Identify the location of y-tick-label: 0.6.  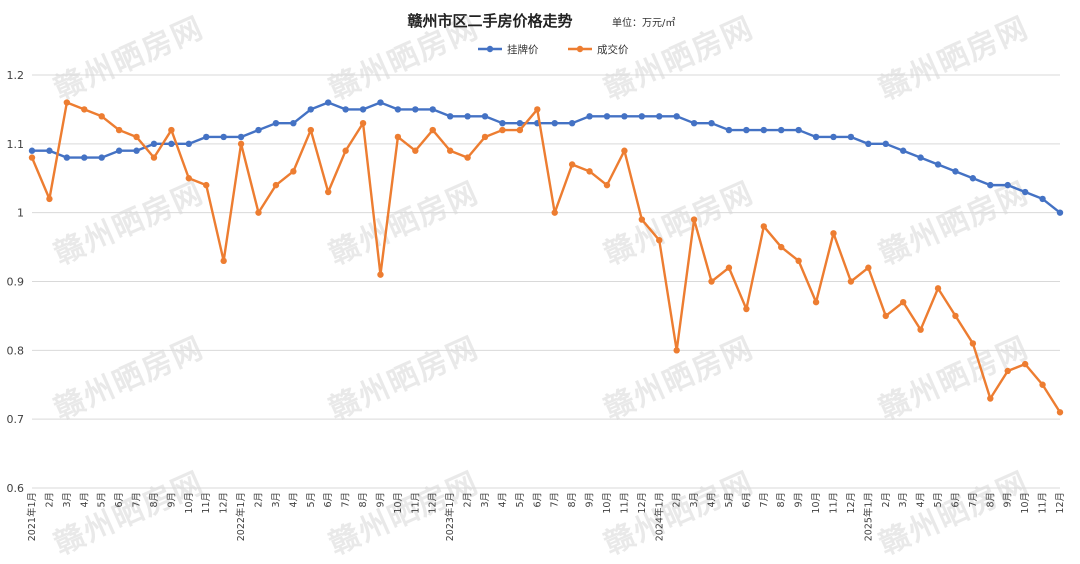
(16, 488).